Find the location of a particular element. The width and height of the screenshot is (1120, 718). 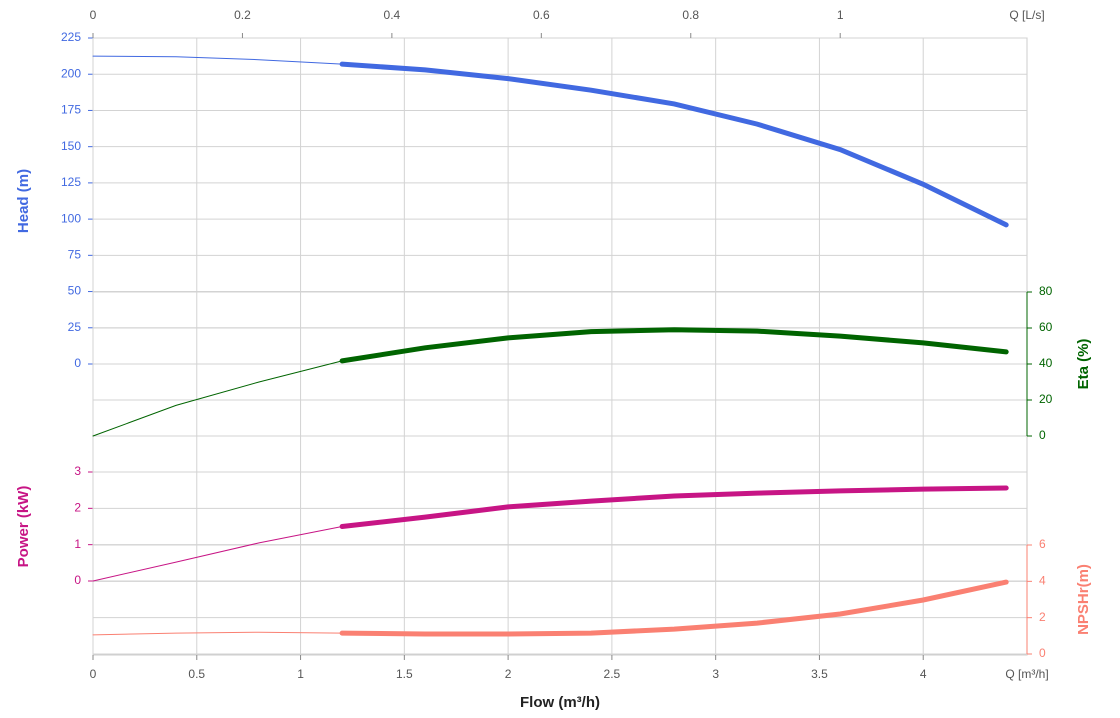

x2-tick-label: 0.6 is located at coordinates (541, 15).